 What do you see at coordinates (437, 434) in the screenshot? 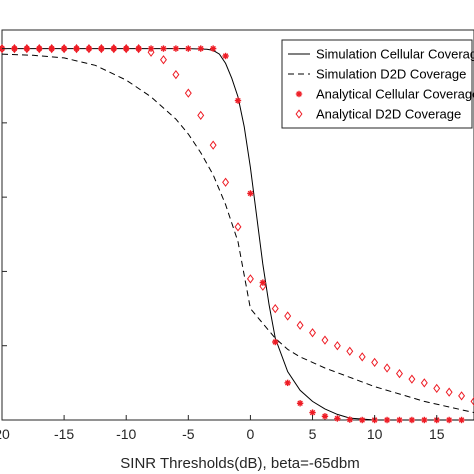
I see `x-tick-label: 15` at bounding box center [437, 434].